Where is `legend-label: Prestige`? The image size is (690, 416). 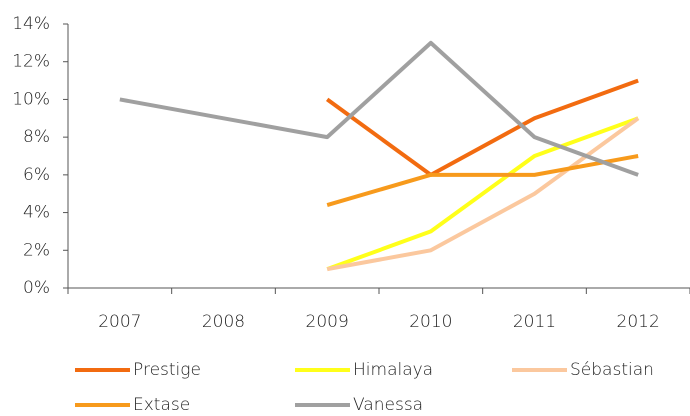 legend-label: Prestige is located at coordinates (167, 370).